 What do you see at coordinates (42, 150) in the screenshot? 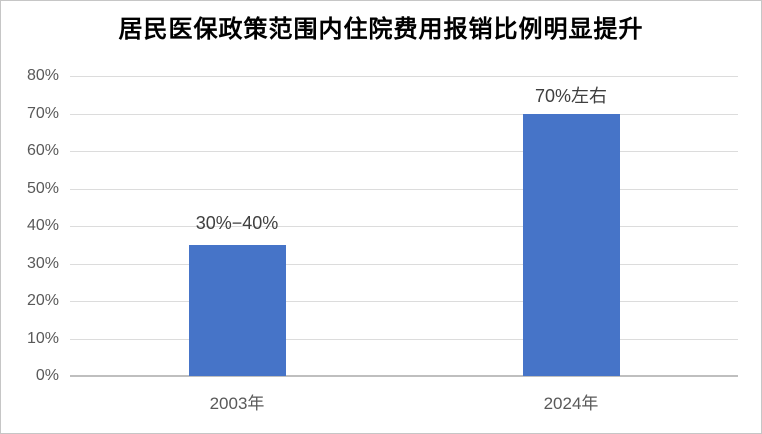
I see `y-tick-label: 60%` at bounding box center [42, 150].